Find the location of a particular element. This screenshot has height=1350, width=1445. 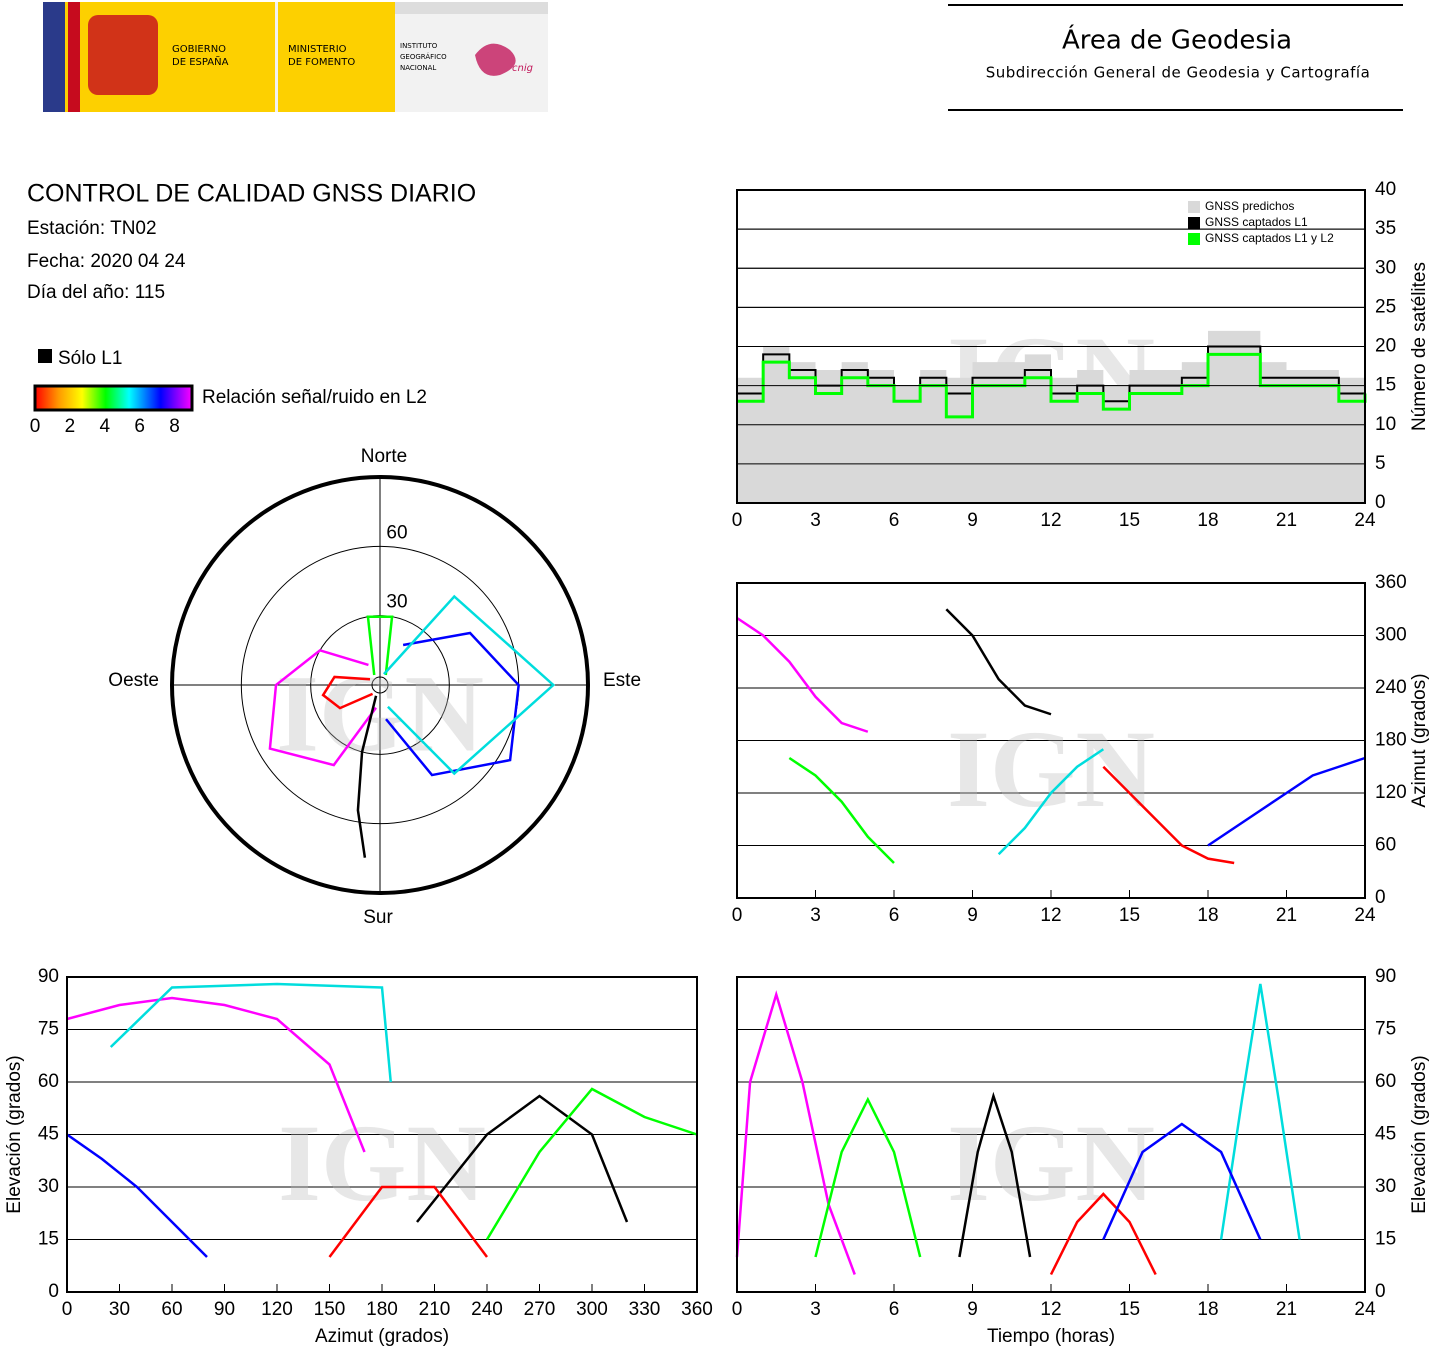

direction-label: Oeste is located at coordinates (133, 680).